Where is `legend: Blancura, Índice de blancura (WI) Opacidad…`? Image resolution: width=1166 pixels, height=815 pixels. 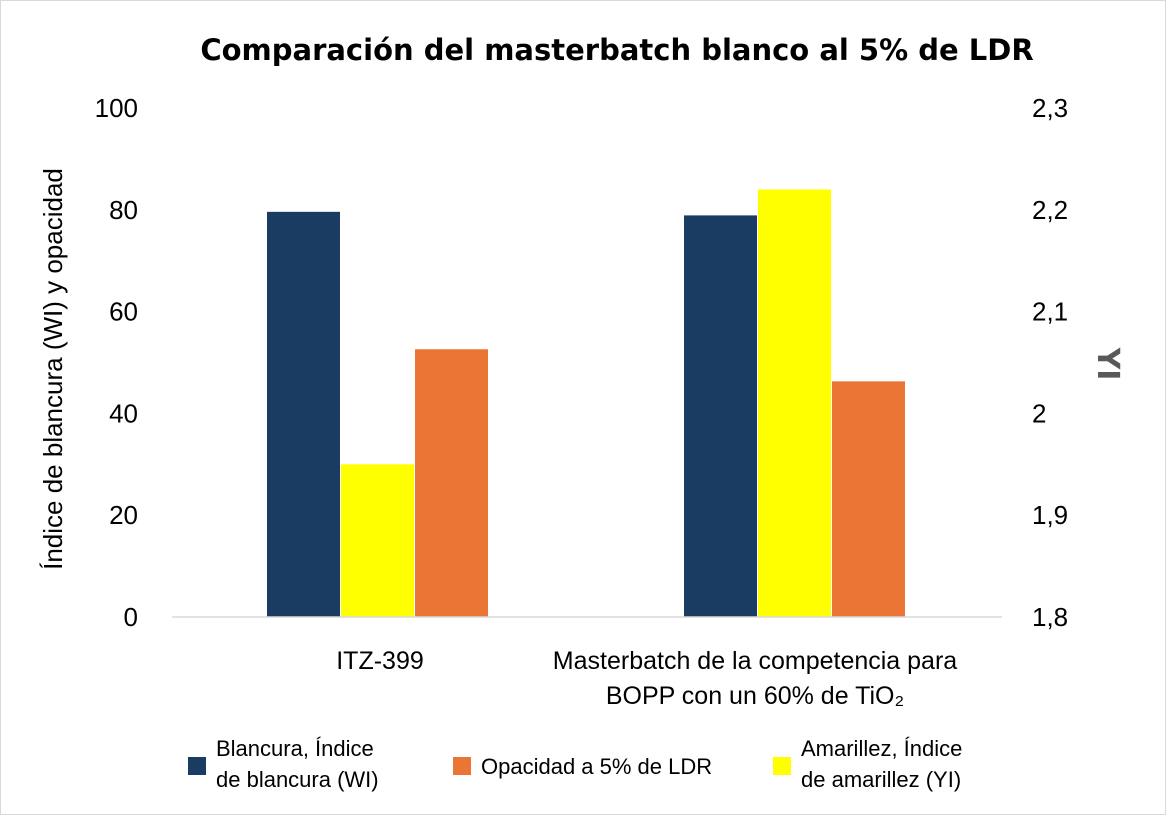 legend: Blancura, Índice de blancura (WI) Opacidad… is located at coordinates (575, 764).